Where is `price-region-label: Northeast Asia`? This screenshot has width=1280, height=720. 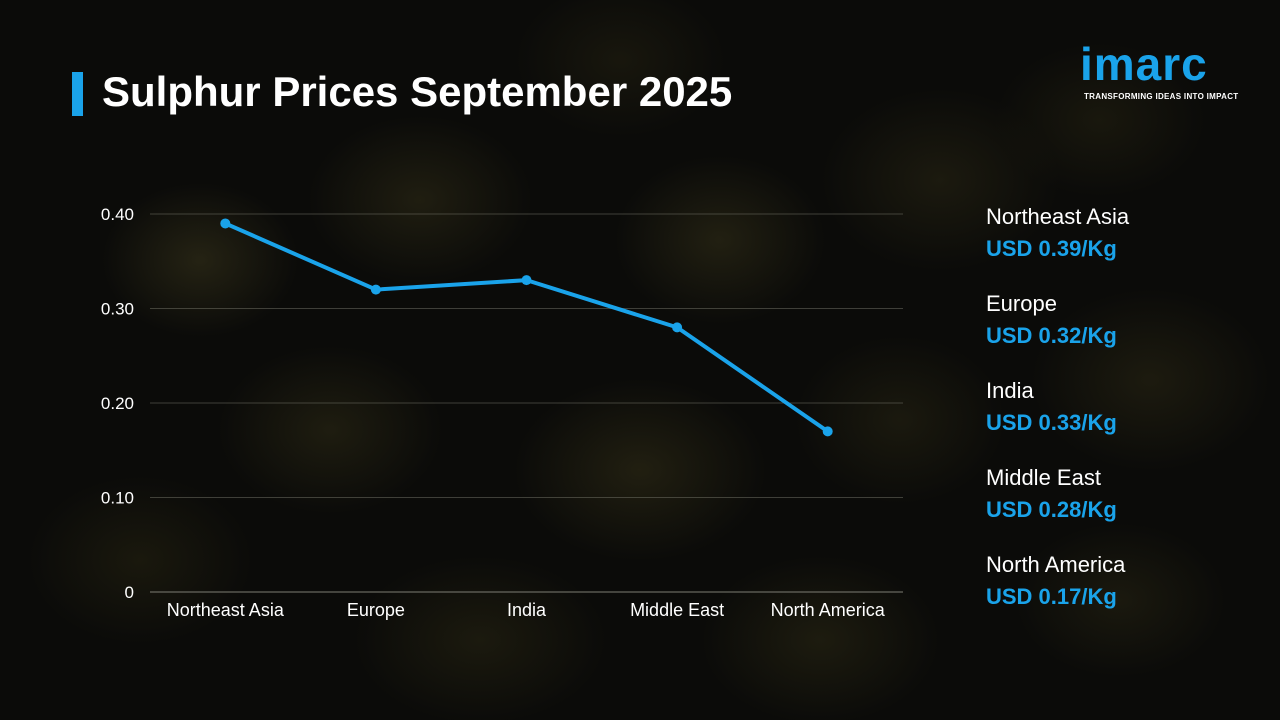 price-region-label: Northeast Asia is located at coordinates (1058, 216).